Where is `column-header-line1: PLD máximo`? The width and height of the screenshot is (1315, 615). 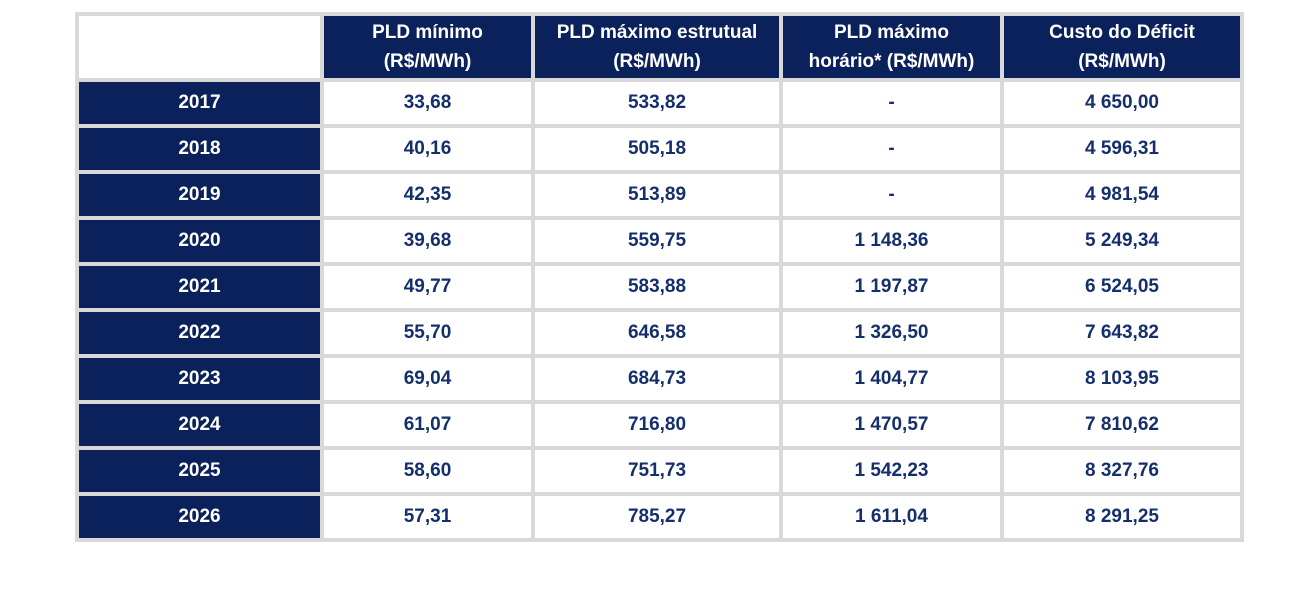
column-header-line1: PLD máximo is located at coordinates (891, 32).